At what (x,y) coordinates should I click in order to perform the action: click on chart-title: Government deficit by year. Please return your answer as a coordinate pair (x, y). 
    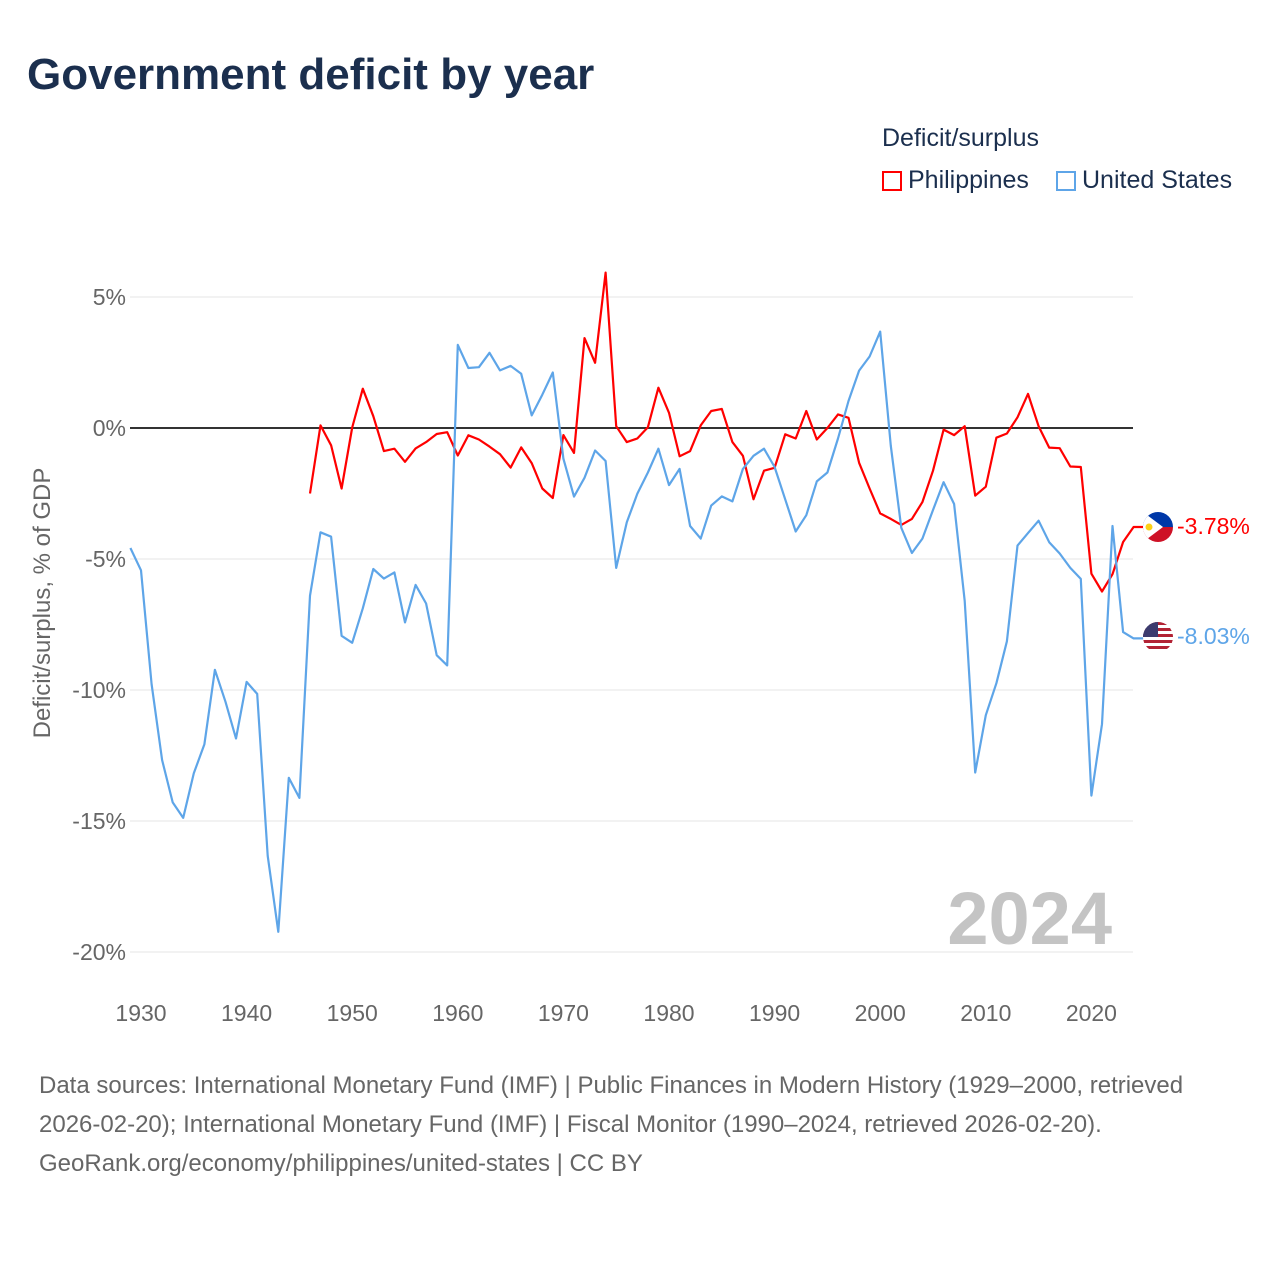
    Looking at the image, I should click on (311, 74).